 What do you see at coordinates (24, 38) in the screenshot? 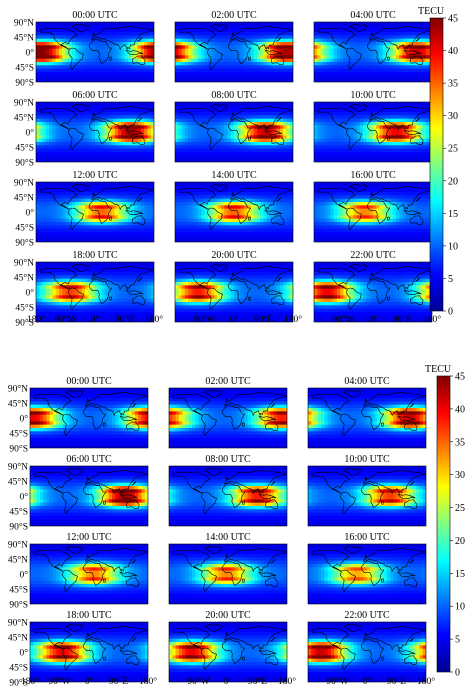
I see `lat-tick-label: 45°N` at bounding box center [24, 38].